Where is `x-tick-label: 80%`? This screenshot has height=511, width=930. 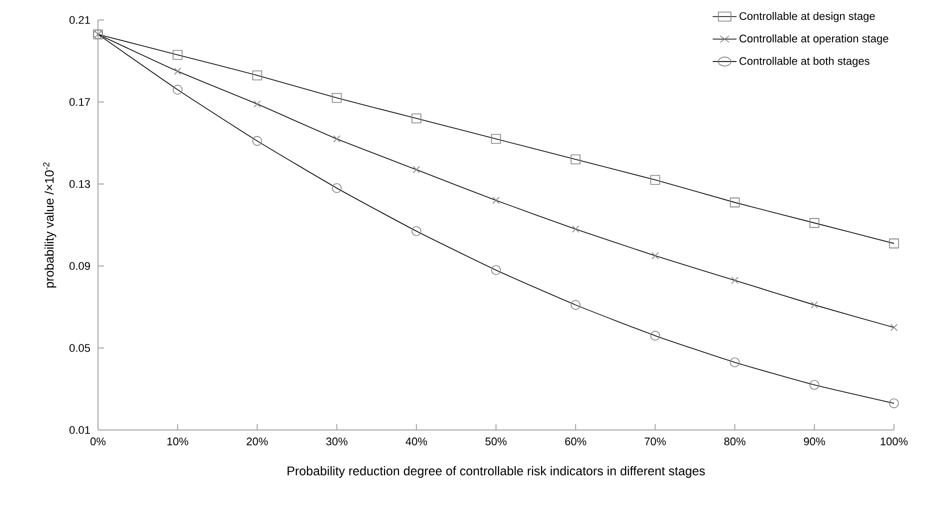 x-tick-label: 80% is located at coordinates (735, 442).